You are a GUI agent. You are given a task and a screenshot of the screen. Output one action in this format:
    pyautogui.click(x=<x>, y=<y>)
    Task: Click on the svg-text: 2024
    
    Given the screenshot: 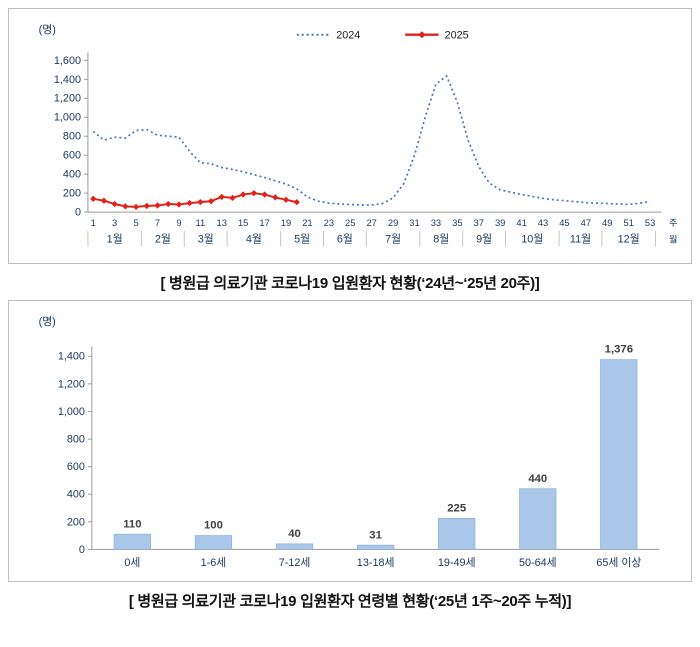 What is the action you would take?
    pyautogui.click(x=348, y=36)
    